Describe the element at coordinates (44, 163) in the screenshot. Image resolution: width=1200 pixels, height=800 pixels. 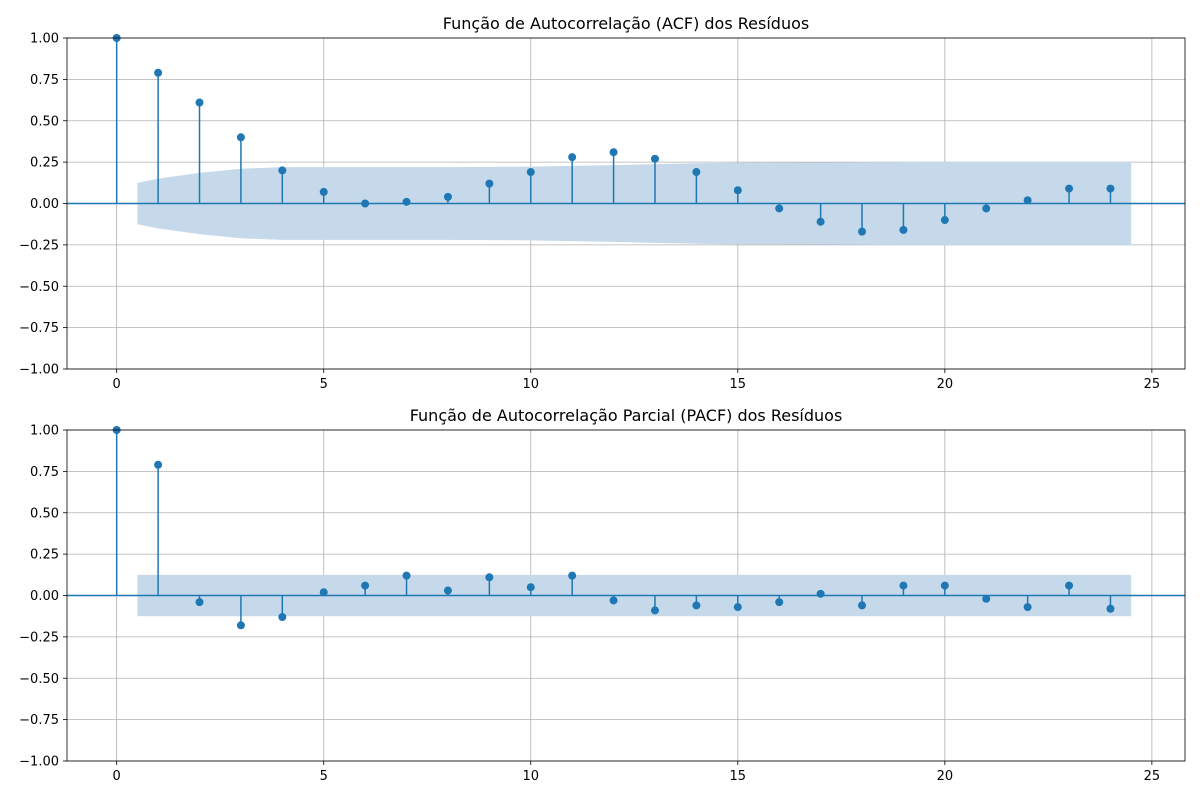
I see `acf-y-tick-label: 0.25` at that location.